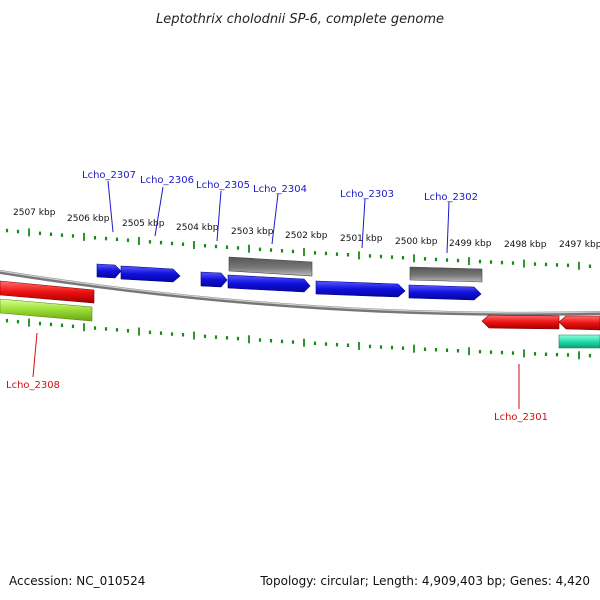 This screenshot has height=600, width=600. I want to click on genome-backbone-highlight, so click(300, 292).